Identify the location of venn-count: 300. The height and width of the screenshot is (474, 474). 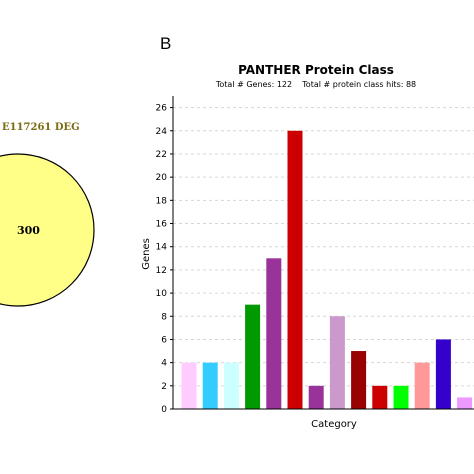
(28, 230).